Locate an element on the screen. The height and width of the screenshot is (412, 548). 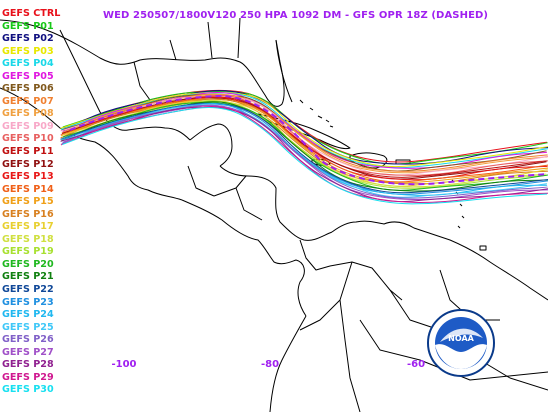
noaa-logo-text: NOAA is located at coordinates (461, 338).